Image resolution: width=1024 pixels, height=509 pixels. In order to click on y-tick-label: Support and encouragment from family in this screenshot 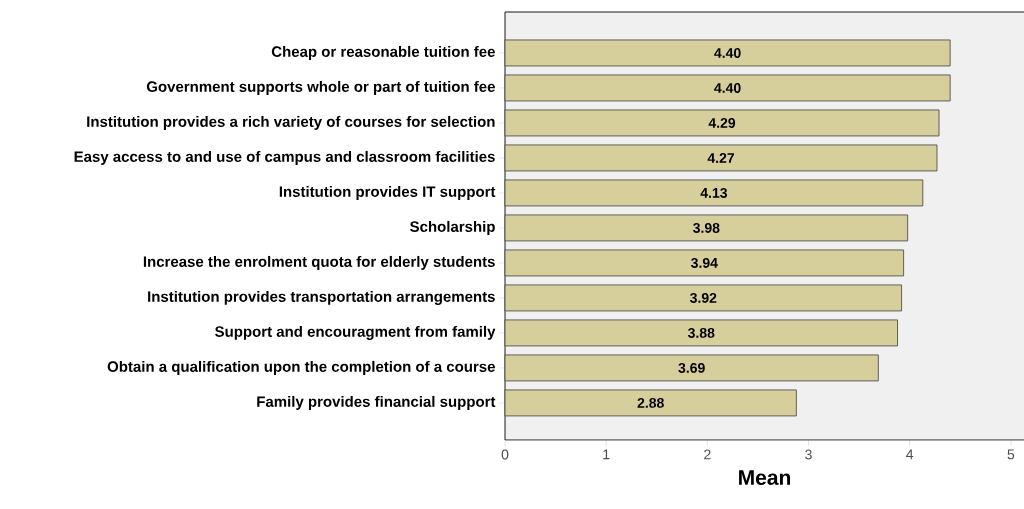, I will do `click(355, 332)`.